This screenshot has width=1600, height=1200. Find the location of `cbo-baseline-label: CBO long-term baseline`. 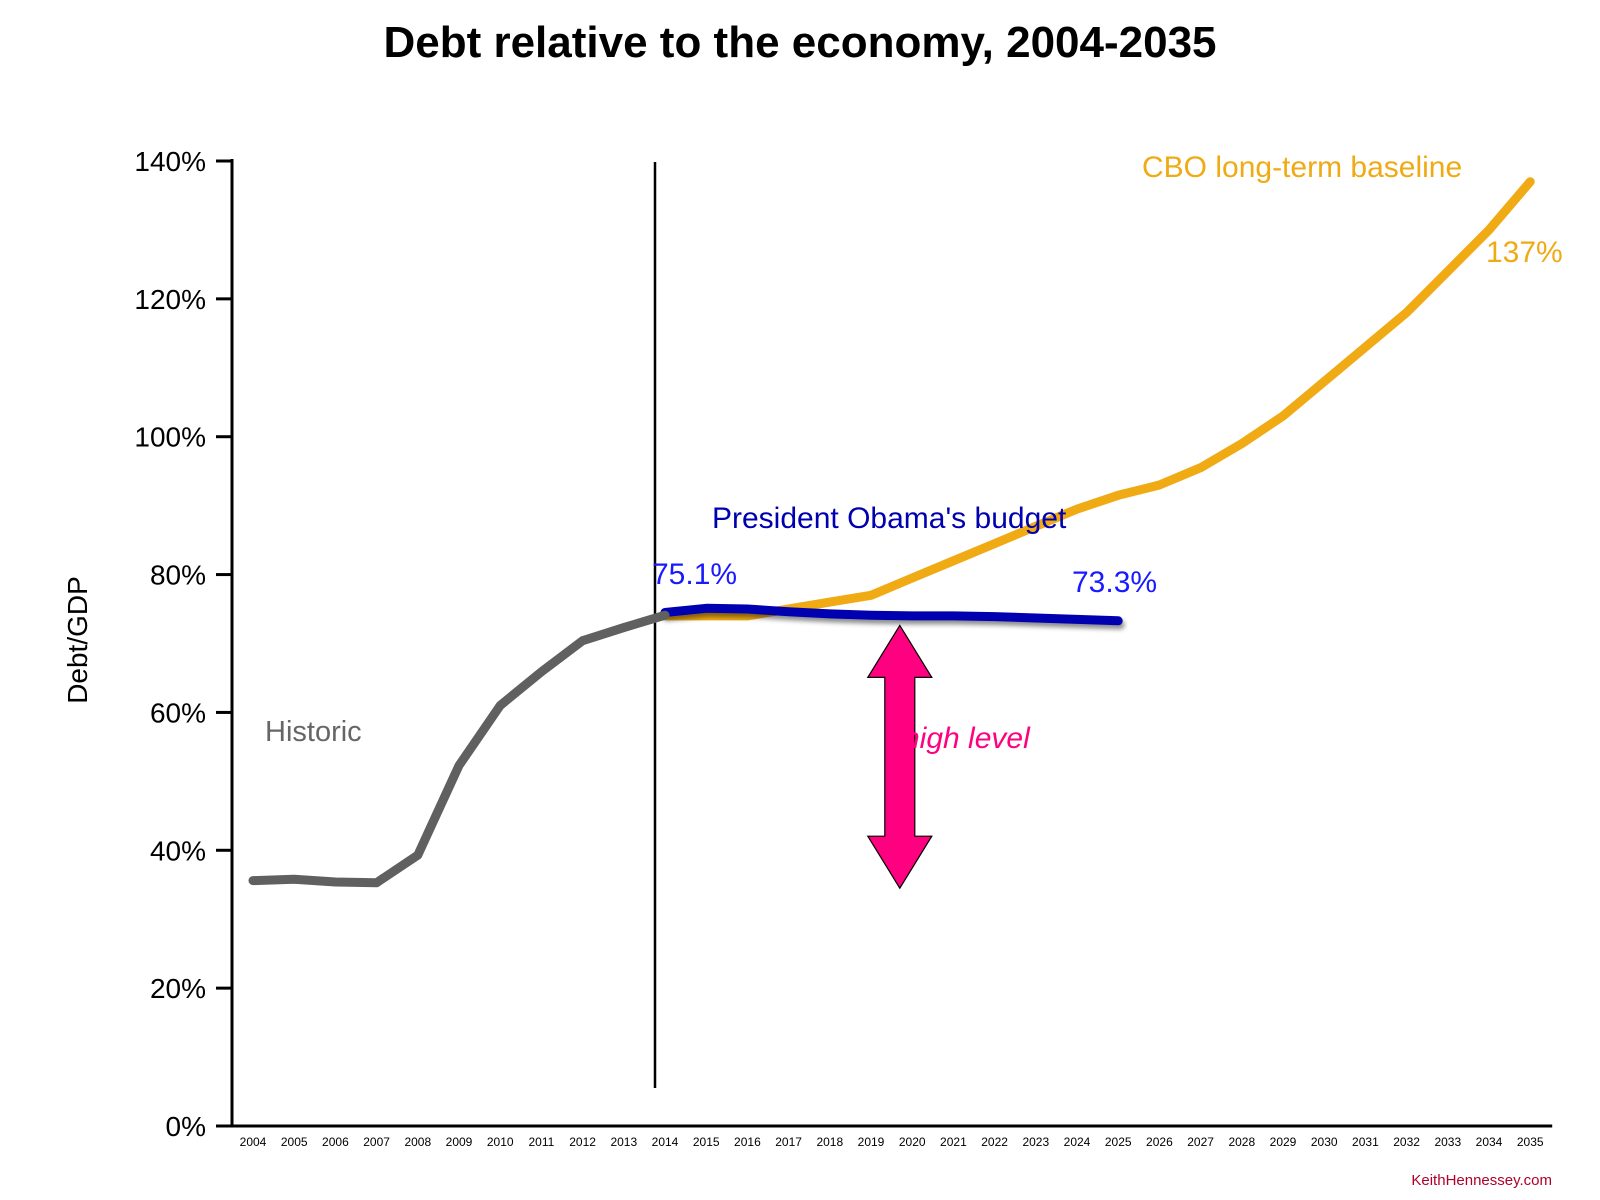

cbo-baseline-label: CBO long-term baseline is located at coordinates (1302, 167).